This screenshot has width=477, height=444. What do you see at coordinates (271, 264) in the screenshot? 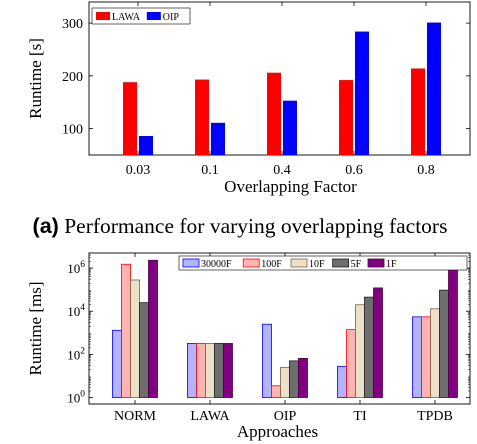
I see `legend-label: 100F` at bounding box center [271, 264].